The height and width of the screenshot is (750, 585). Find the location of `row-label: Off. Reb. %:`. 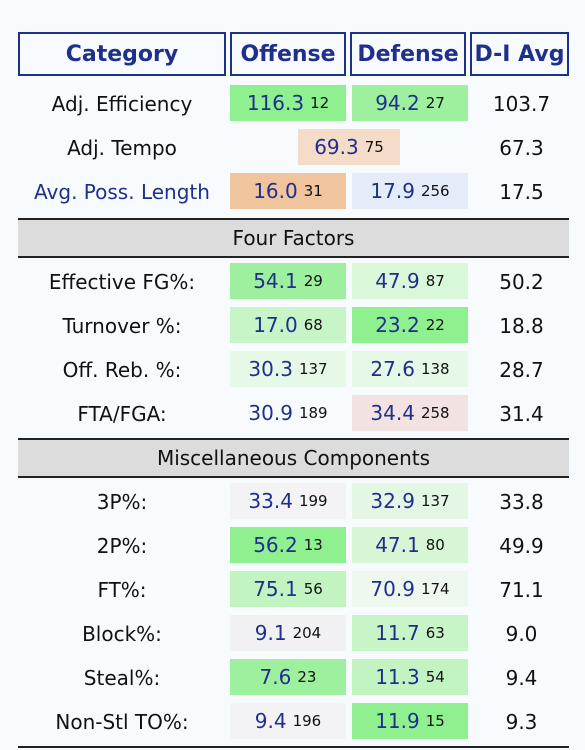

row-label: Off. Reb. %: is located at coordinates (122, 370).